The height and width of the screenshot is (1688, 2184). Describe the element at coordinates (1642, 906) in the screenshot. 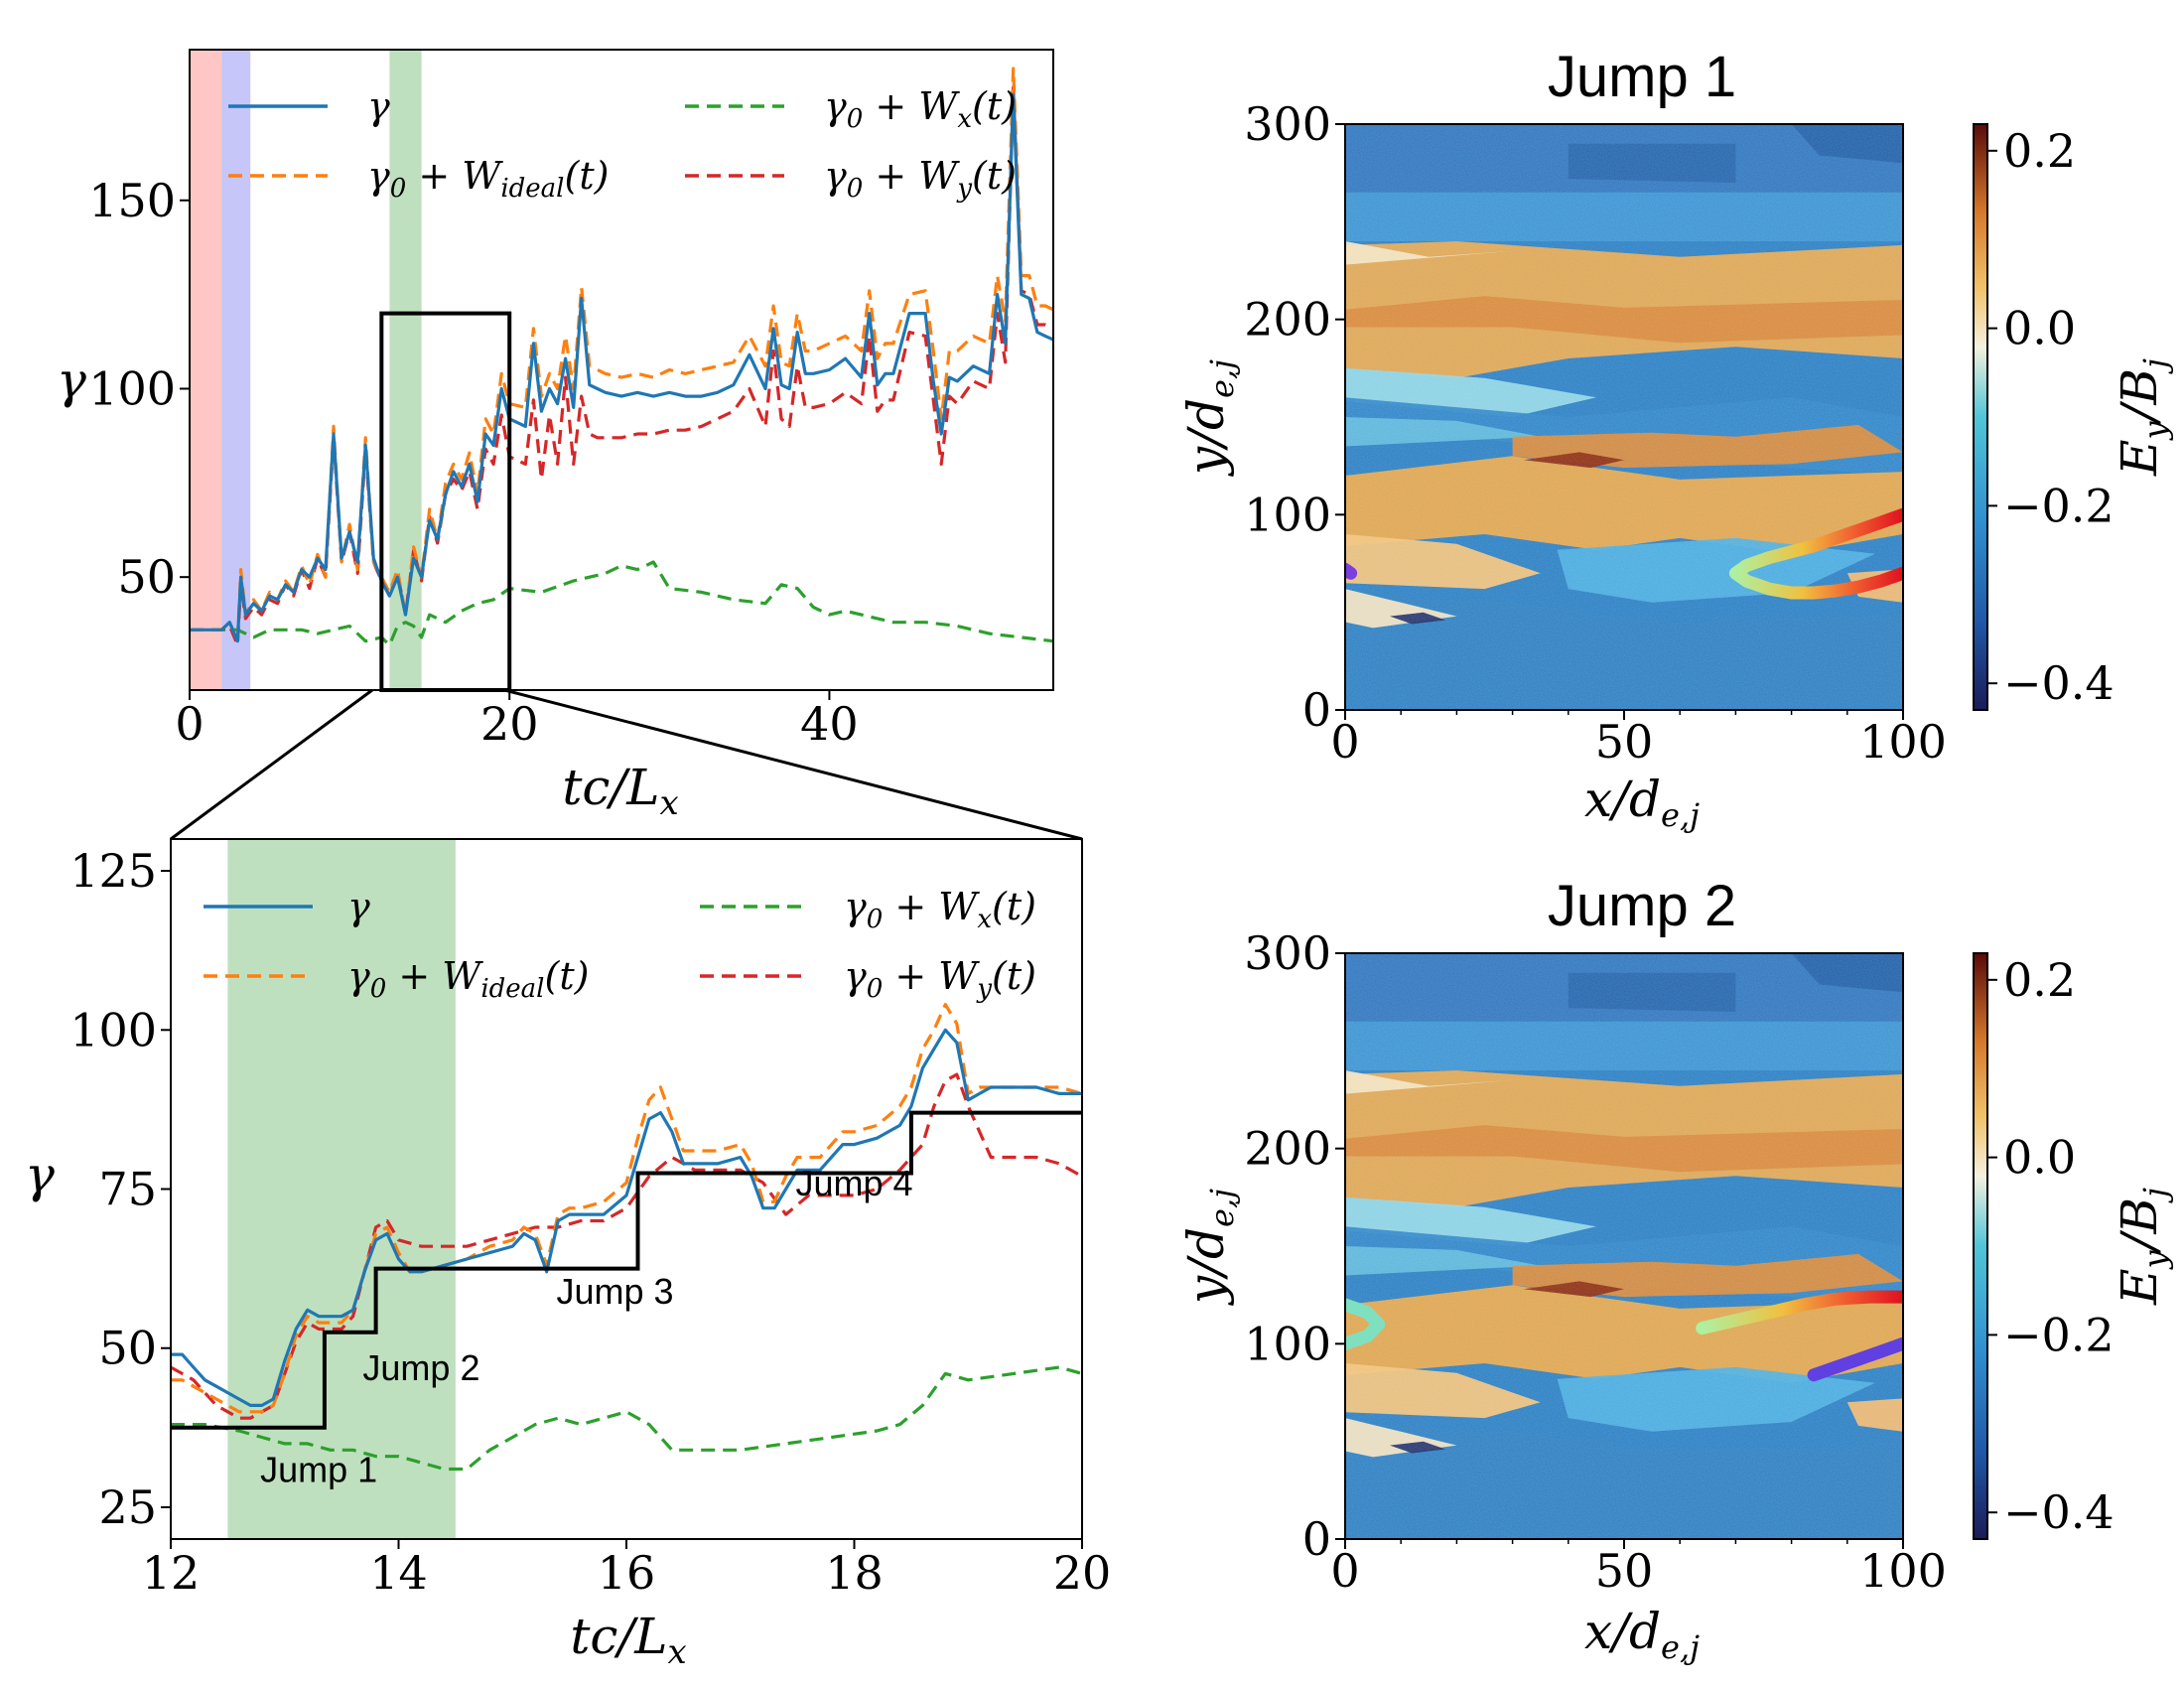

I see `heatmap-title: Jump 2` at that location.